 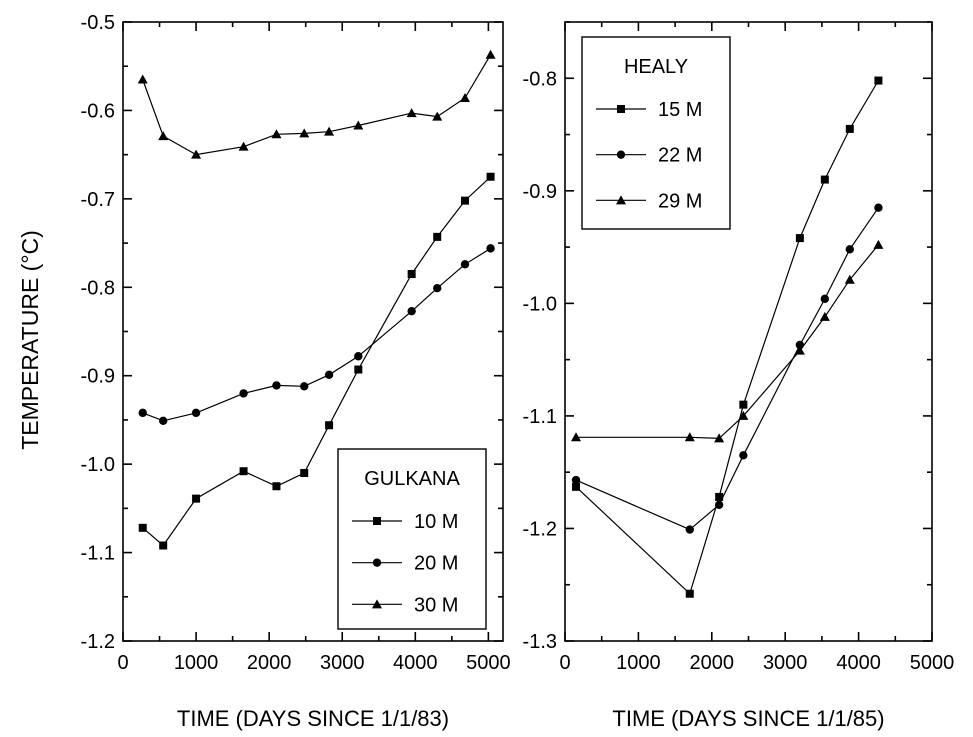 I want to click on healy-x-axis-label: TIME (DAYS SINCE 1/1/85), so click(x=748, y=718).